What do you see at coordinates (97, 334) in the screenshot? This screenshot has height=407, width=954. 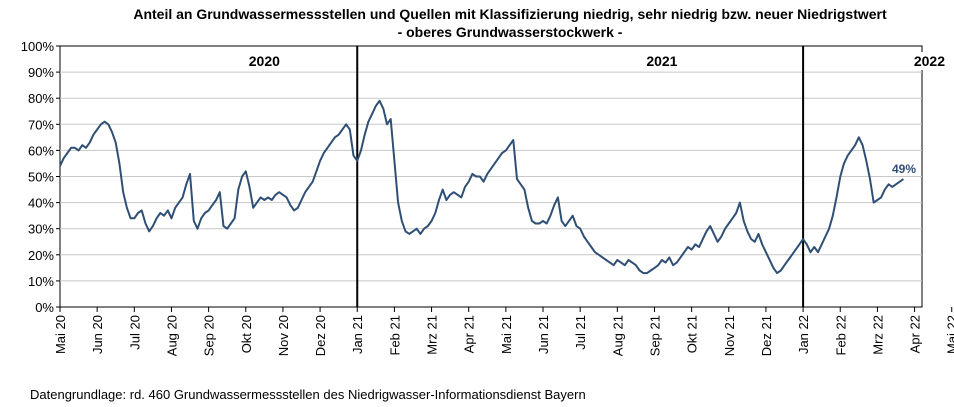 I see `x-tick-label: Jun 20` at bounding box center [97, 334].